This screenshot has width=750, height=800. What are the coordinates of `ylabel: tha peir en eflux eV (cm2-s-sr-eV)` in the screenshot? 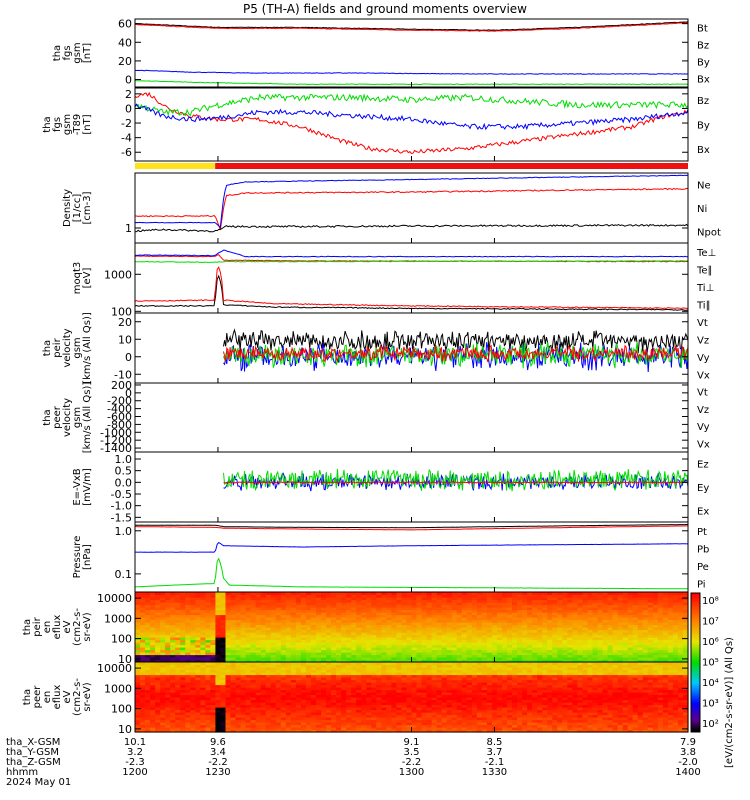 It's located at (57, 627).